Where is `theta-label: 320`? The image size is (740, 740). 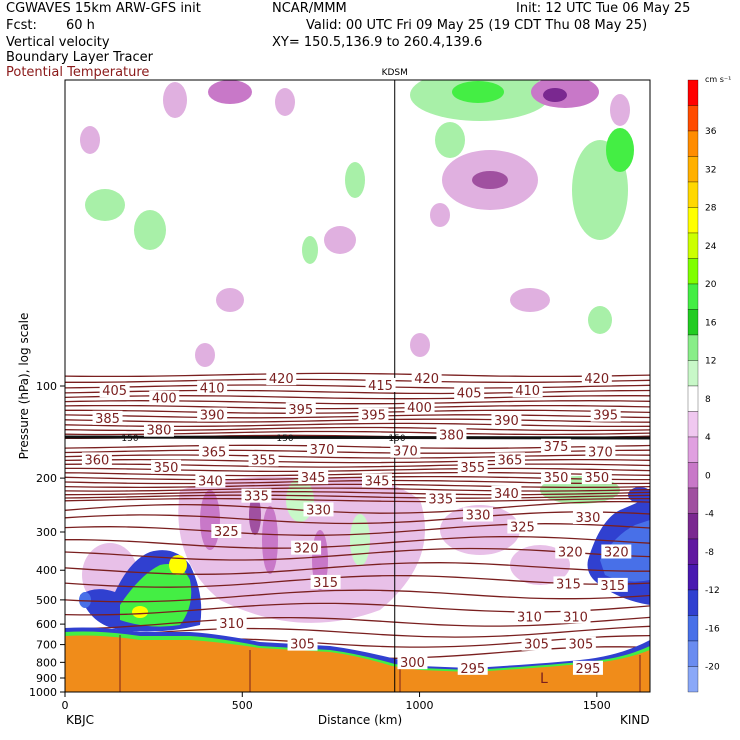
theta-label: 320 is located at coordinates (616, 552).